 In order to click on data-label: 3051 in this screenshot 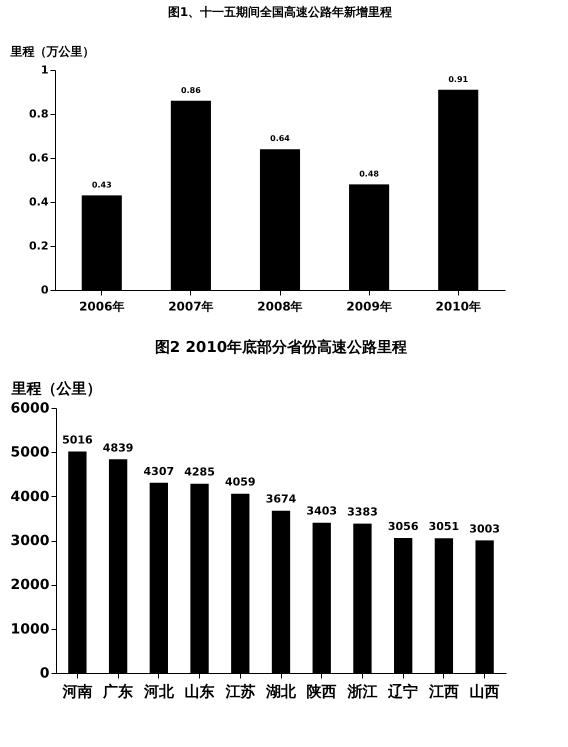, I will do `click(444, 527)`.